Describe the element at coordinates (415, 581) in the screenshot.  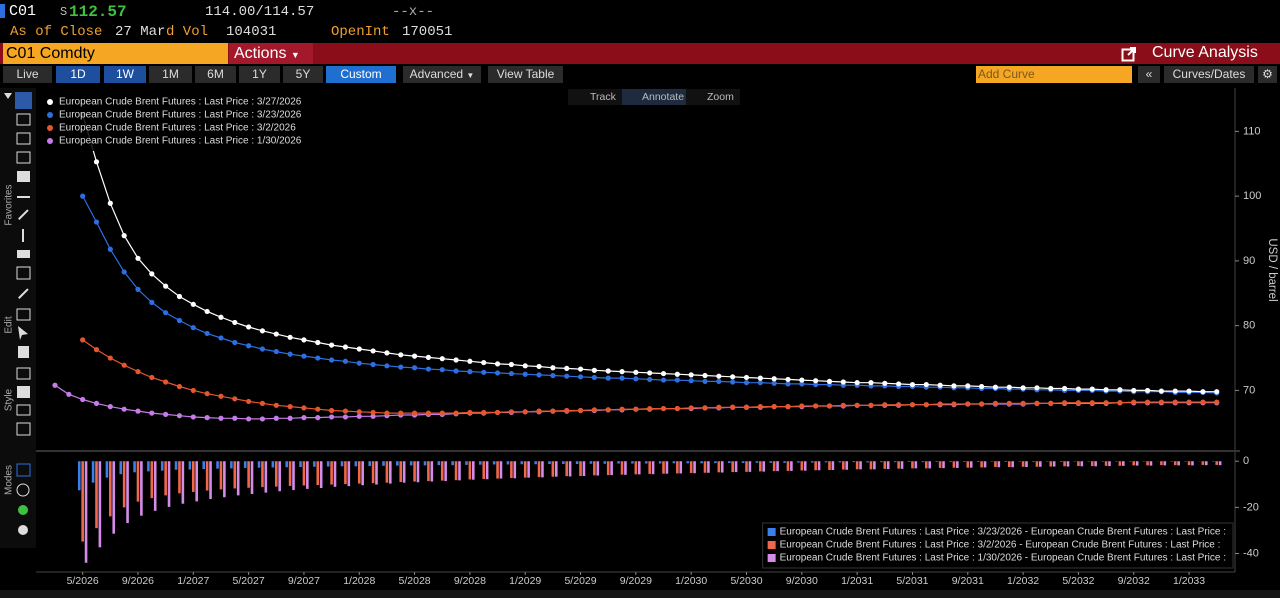
I see `x-tick-label: 5/2028` at that location.